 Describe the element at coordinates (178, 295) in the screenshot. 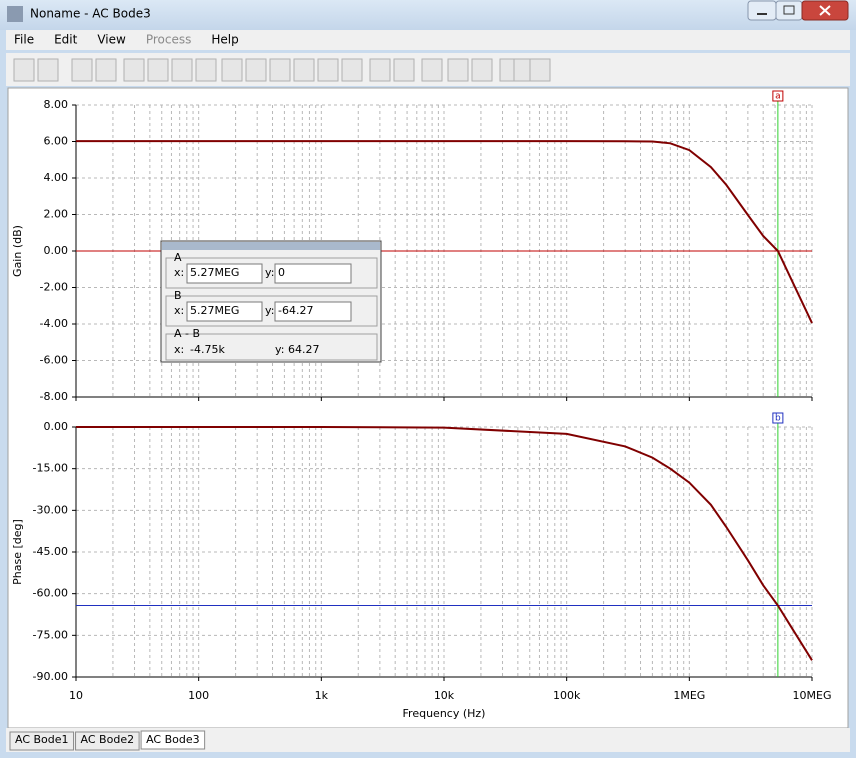

I see `section-title: B` at that location.